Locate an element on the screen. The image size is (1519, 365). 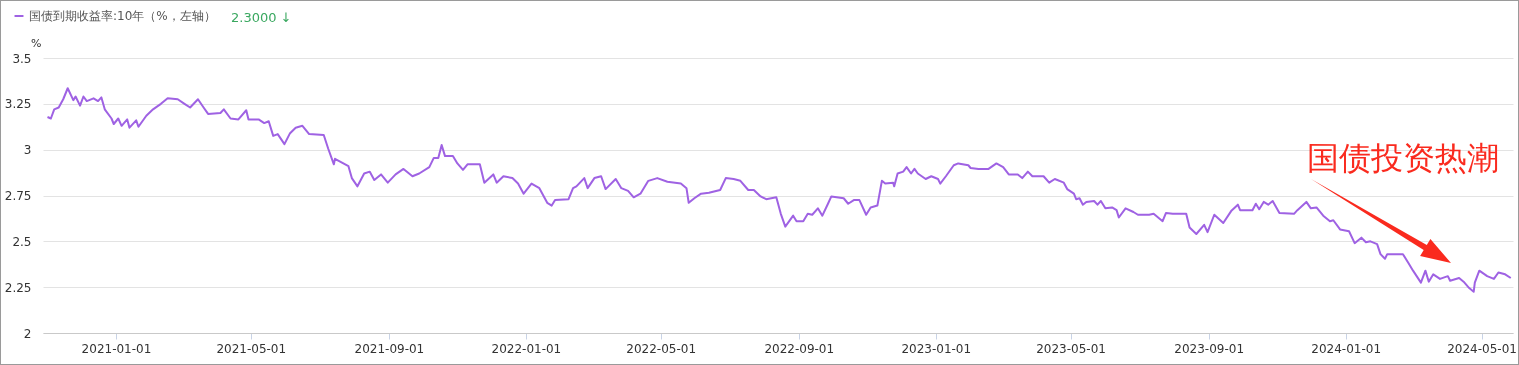
x-tick-label: 2021-05-01 is located at coordinates (251, 348).